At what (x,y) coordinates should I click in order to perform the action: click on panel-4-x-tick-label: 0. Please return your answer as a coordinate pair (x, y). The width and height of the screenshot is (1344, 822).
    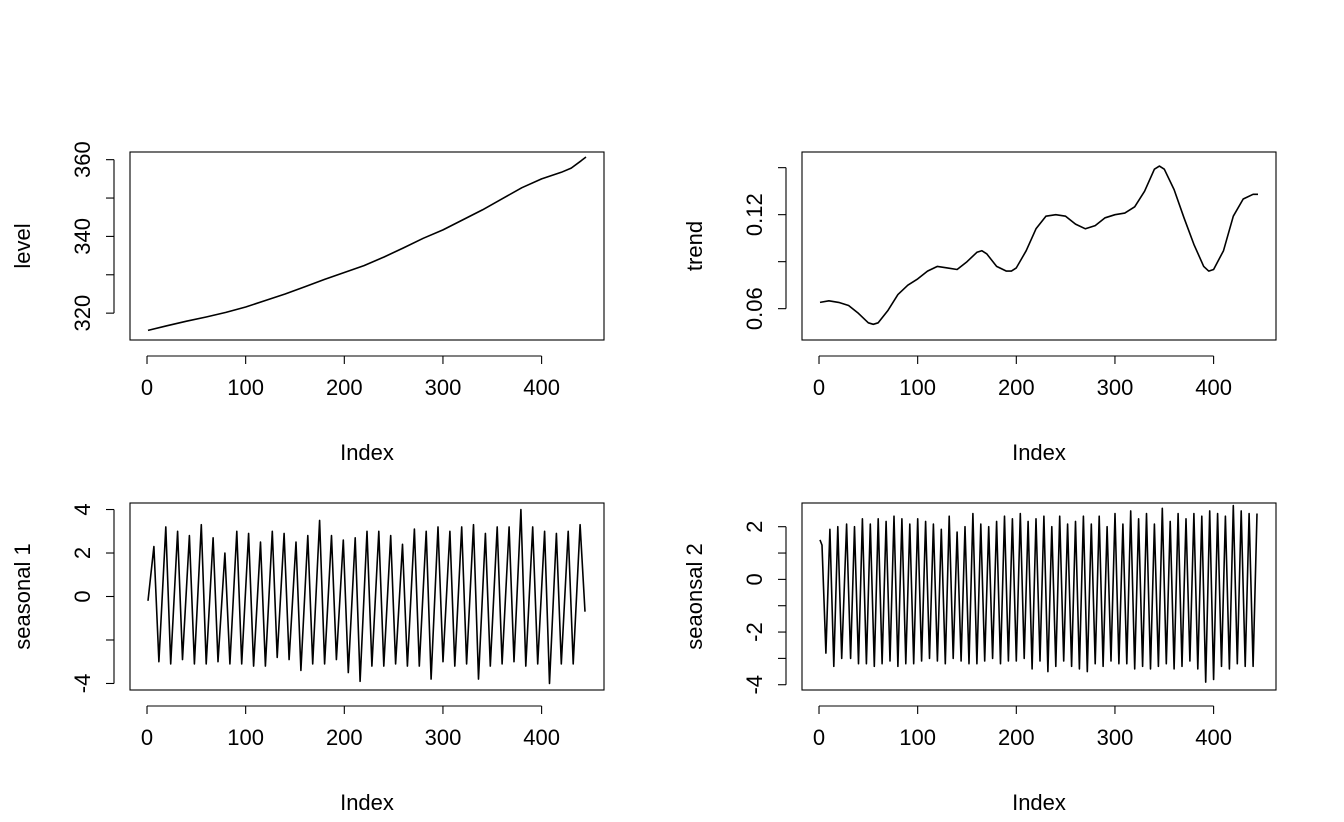
    Looking at the image, I should click on (819, 737).